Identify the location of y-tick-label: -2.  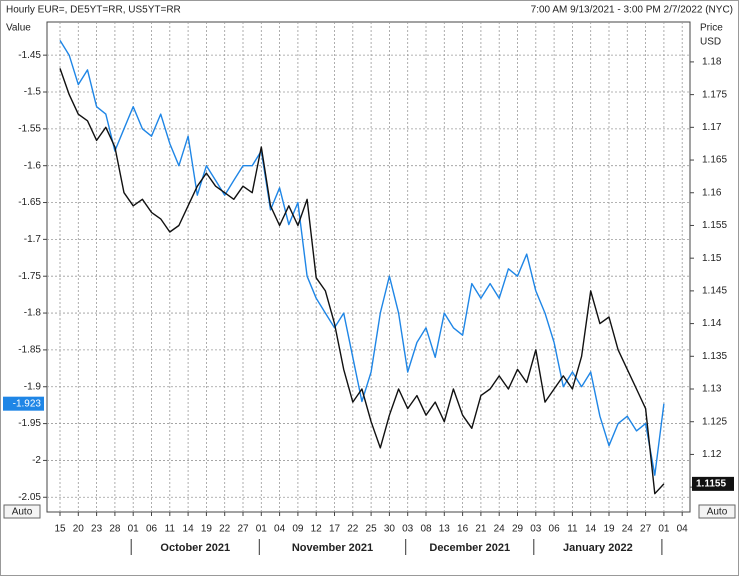
(36, 460).